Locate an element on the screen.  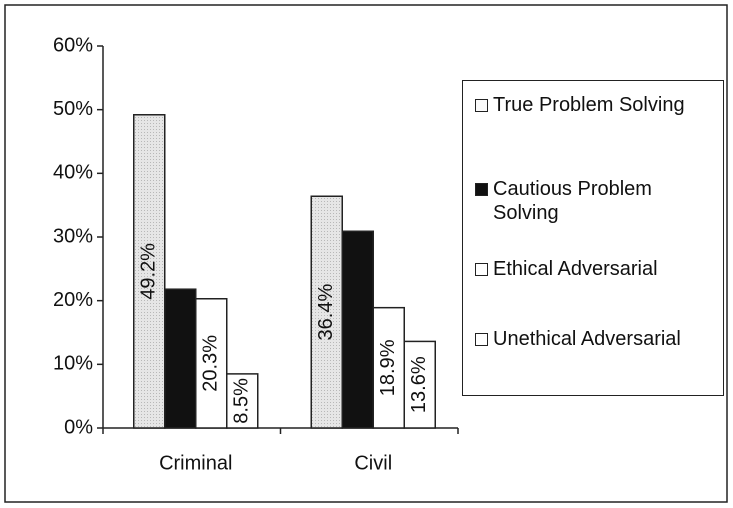
legend-entry: True Problem Solving is located at coordinates (597, 105).